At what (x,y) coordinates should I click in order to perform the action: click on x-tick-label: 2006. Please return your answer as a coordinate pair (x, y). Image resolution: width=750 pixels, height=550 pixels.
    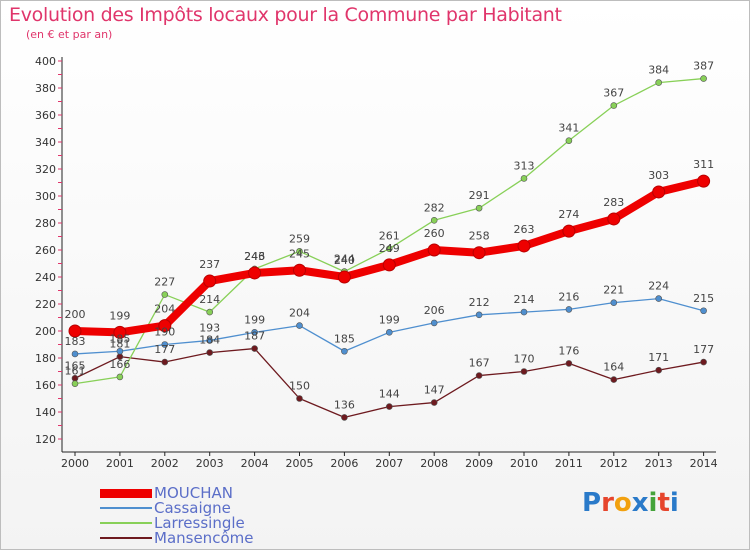
    Looking at the image, I should click on (344, 463).